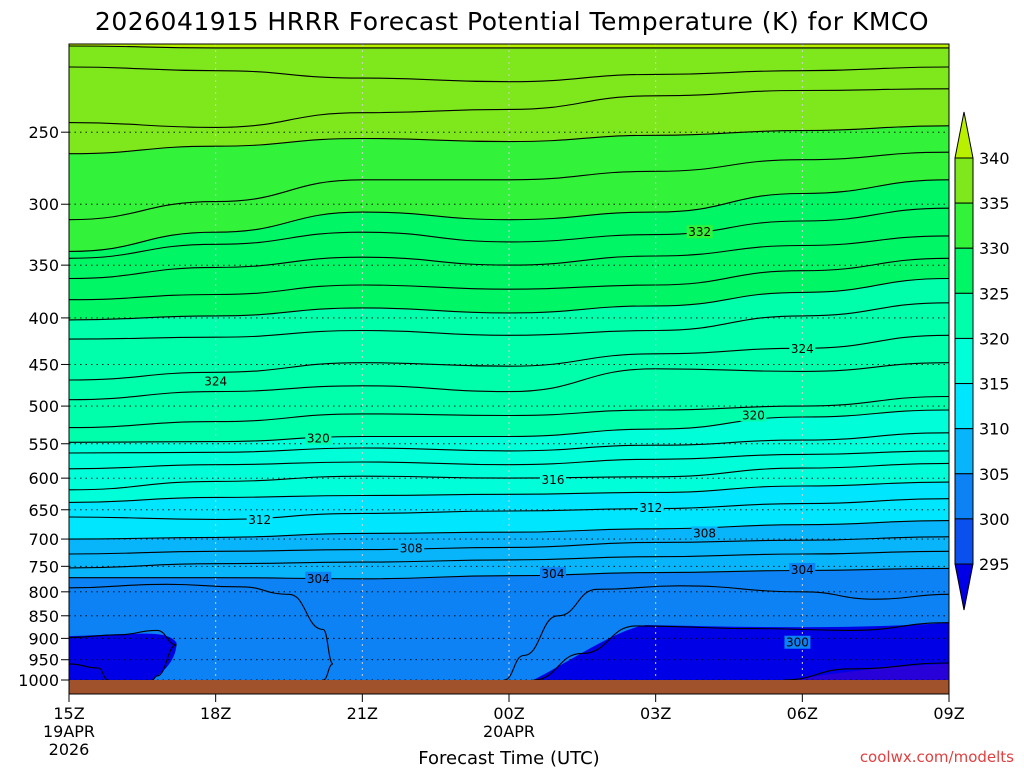 The width and height of the screenshot is (1024, 768). Describe the element at coordinates (994, 203) in the screenshot. I see `colorbar-tick-label: 335` at that location.